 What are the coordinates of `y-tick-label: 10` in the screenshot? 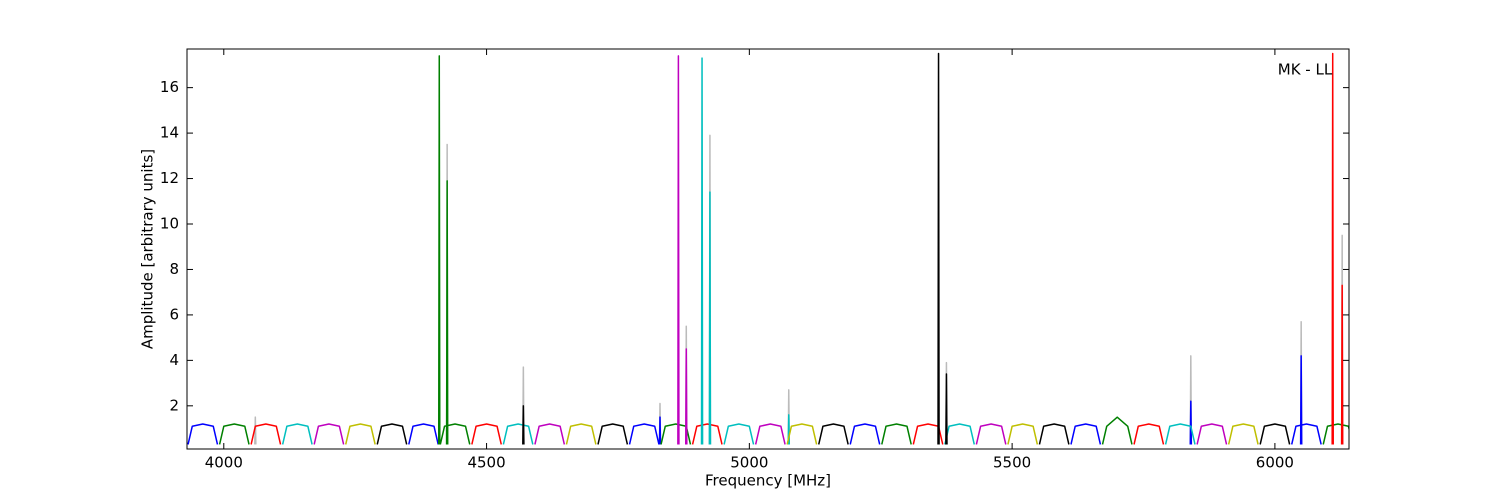 It's located at (169, 224).